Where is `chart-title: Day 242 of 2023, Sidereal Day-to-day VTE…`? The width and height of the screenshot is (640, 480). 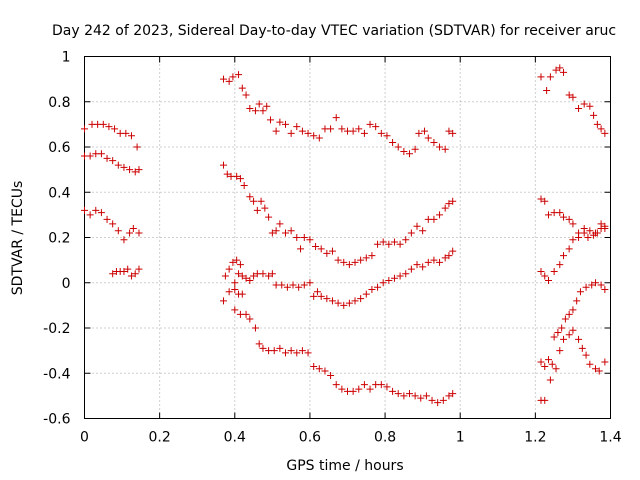
chart-title: Day 242 of 2023, Sidereal Day-to-day VTE… is located at coordinates (334, 31).